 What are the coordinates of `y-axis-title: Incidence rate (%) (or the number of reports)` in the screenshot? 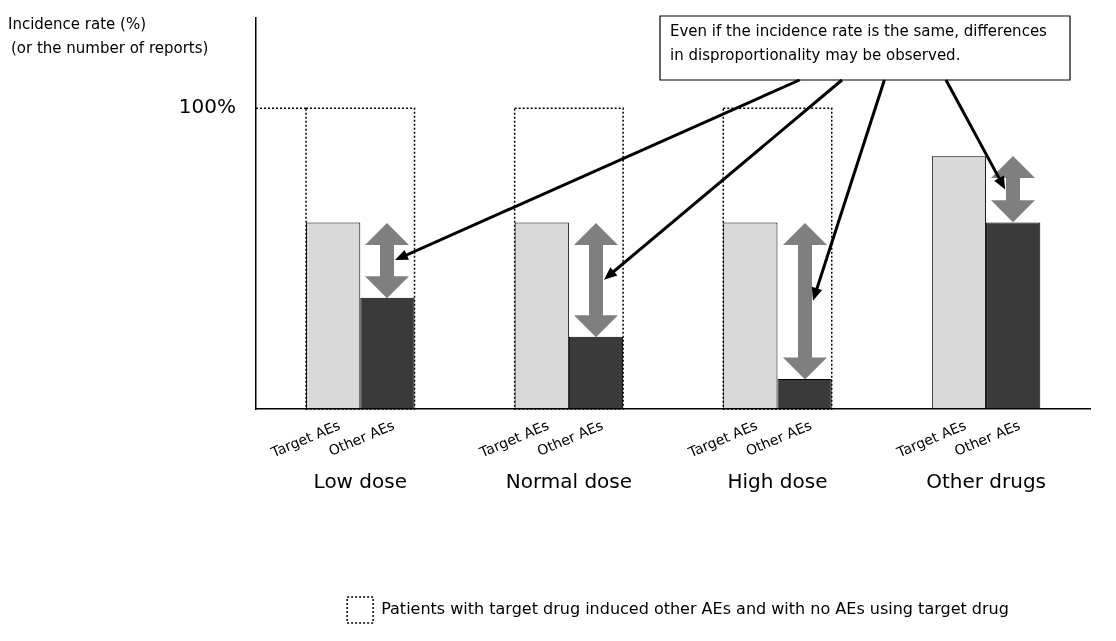 It's located at (108, 36).